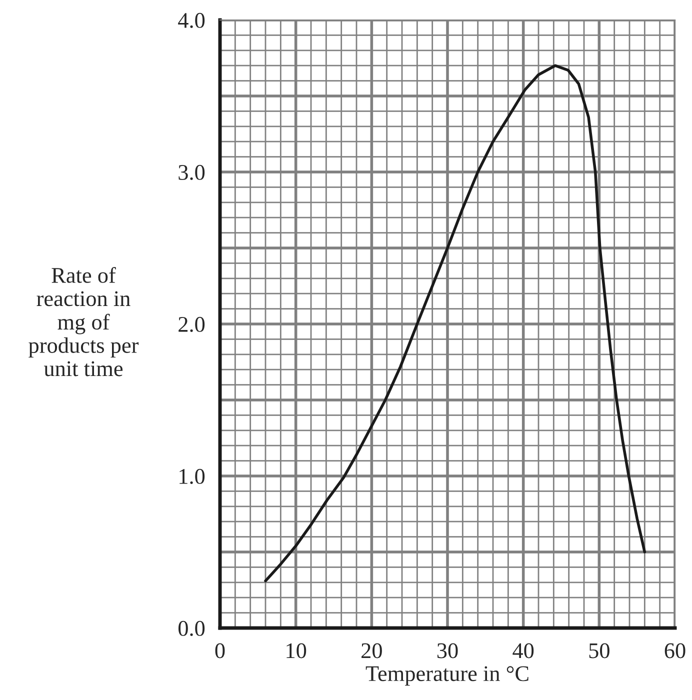 The height and width of the screenshot is (700, 692). What do you see at coordinates (83, 321) in the screenshot?
I see `y-axis-title: Rate of reaction in mg of products per unit time` at bounding box center [83, 321].